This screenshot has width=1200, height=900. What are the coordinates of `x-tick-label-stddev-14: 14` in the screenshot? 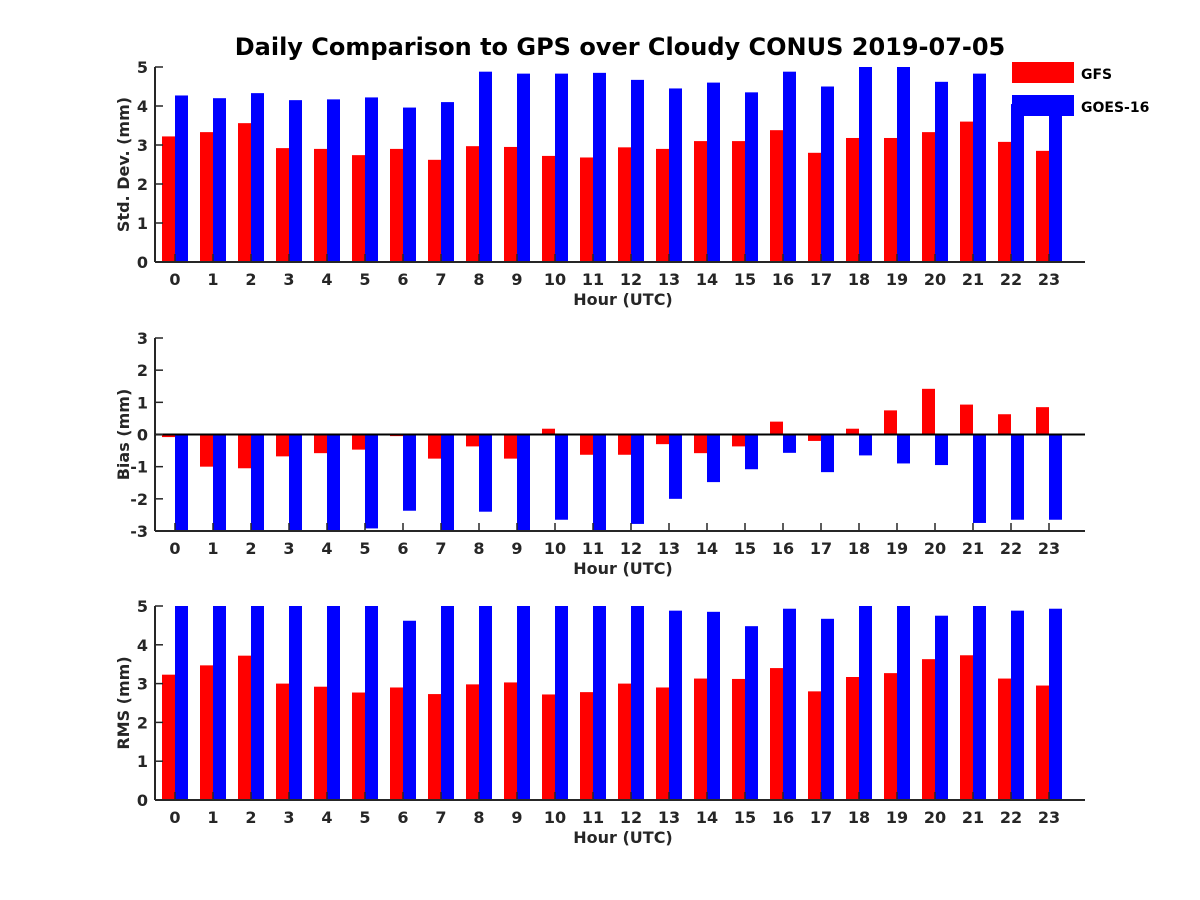 It's located at (707, 279).